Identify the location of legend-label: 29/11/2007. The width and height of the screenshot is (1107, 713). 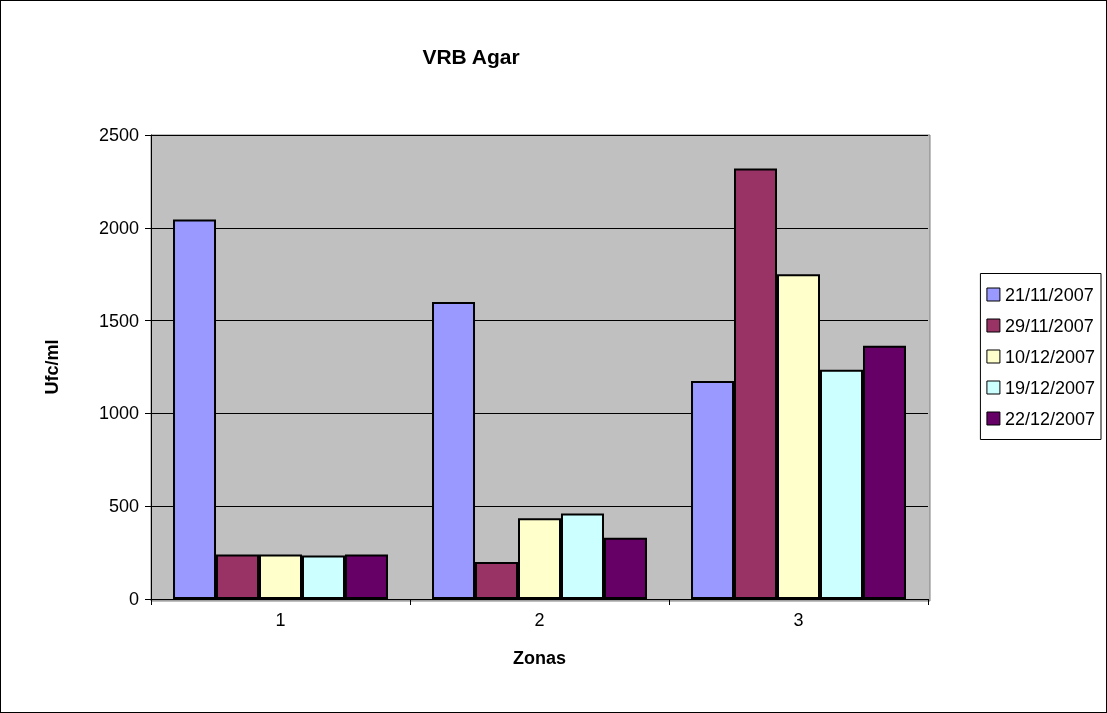
(1049, 325).